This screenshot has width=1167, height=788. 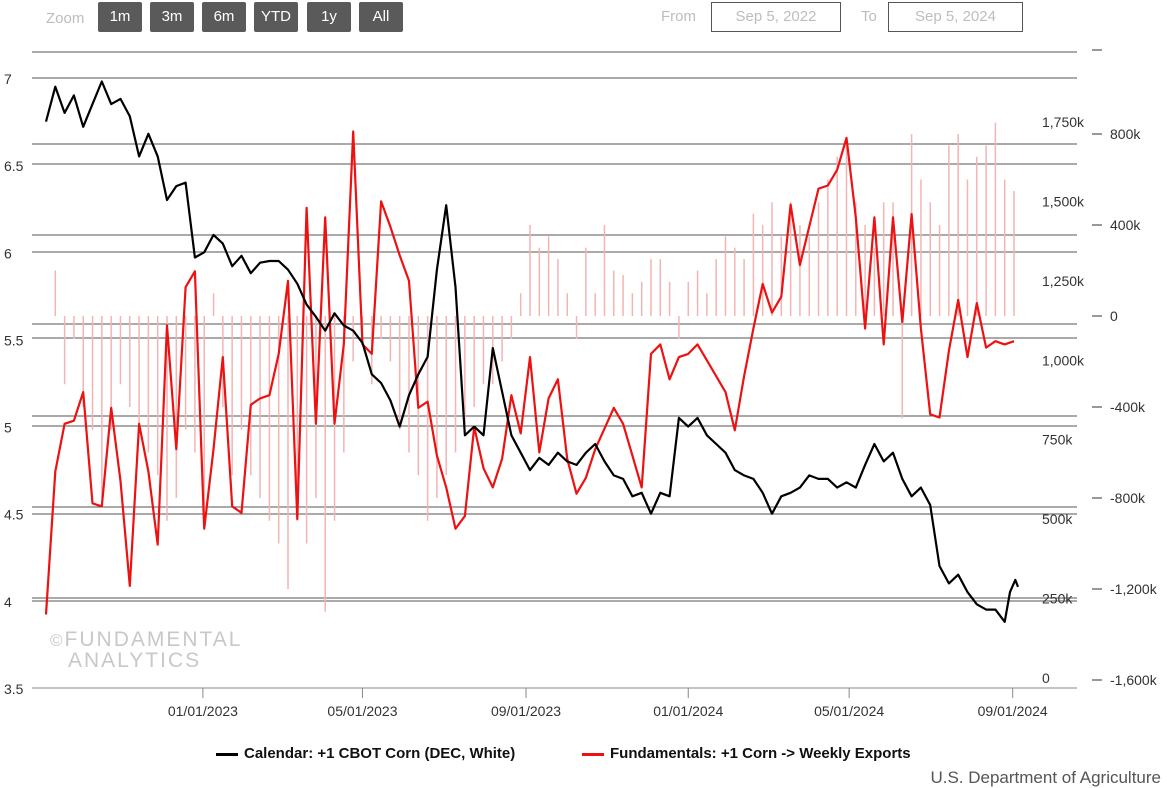 I want to click on x-tick-label: 01/01/2023, so click(x=203, y=711).